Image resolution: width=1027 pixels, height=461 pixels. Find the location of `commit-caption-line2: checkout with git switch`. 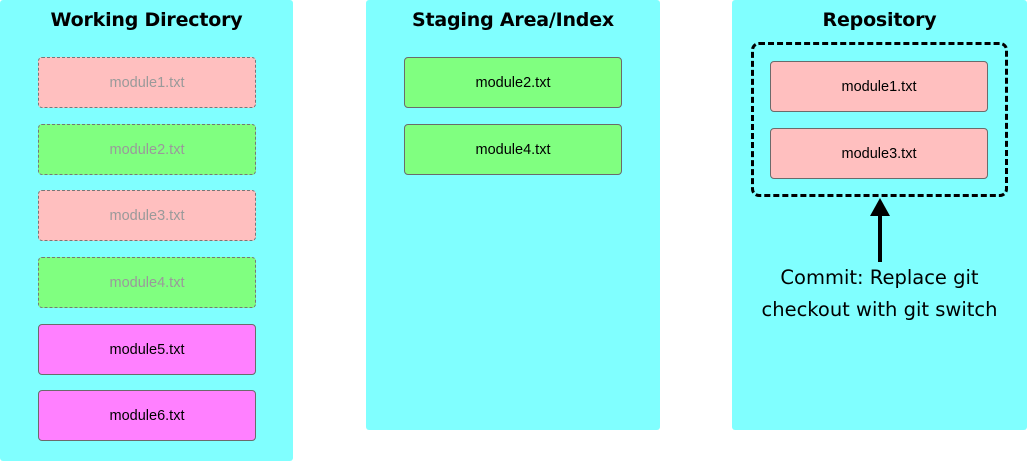

commit-caption-line2: checkout with git switch is located at coordinates (879, 309).